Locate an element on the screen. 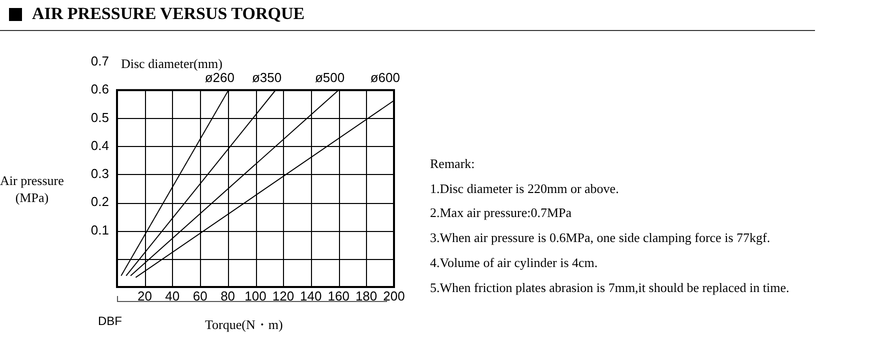 The height and width of the screenshot is (337, 875). text: 4.Volume of air cylinder is 4cm. is located at coordinates (514, 263).